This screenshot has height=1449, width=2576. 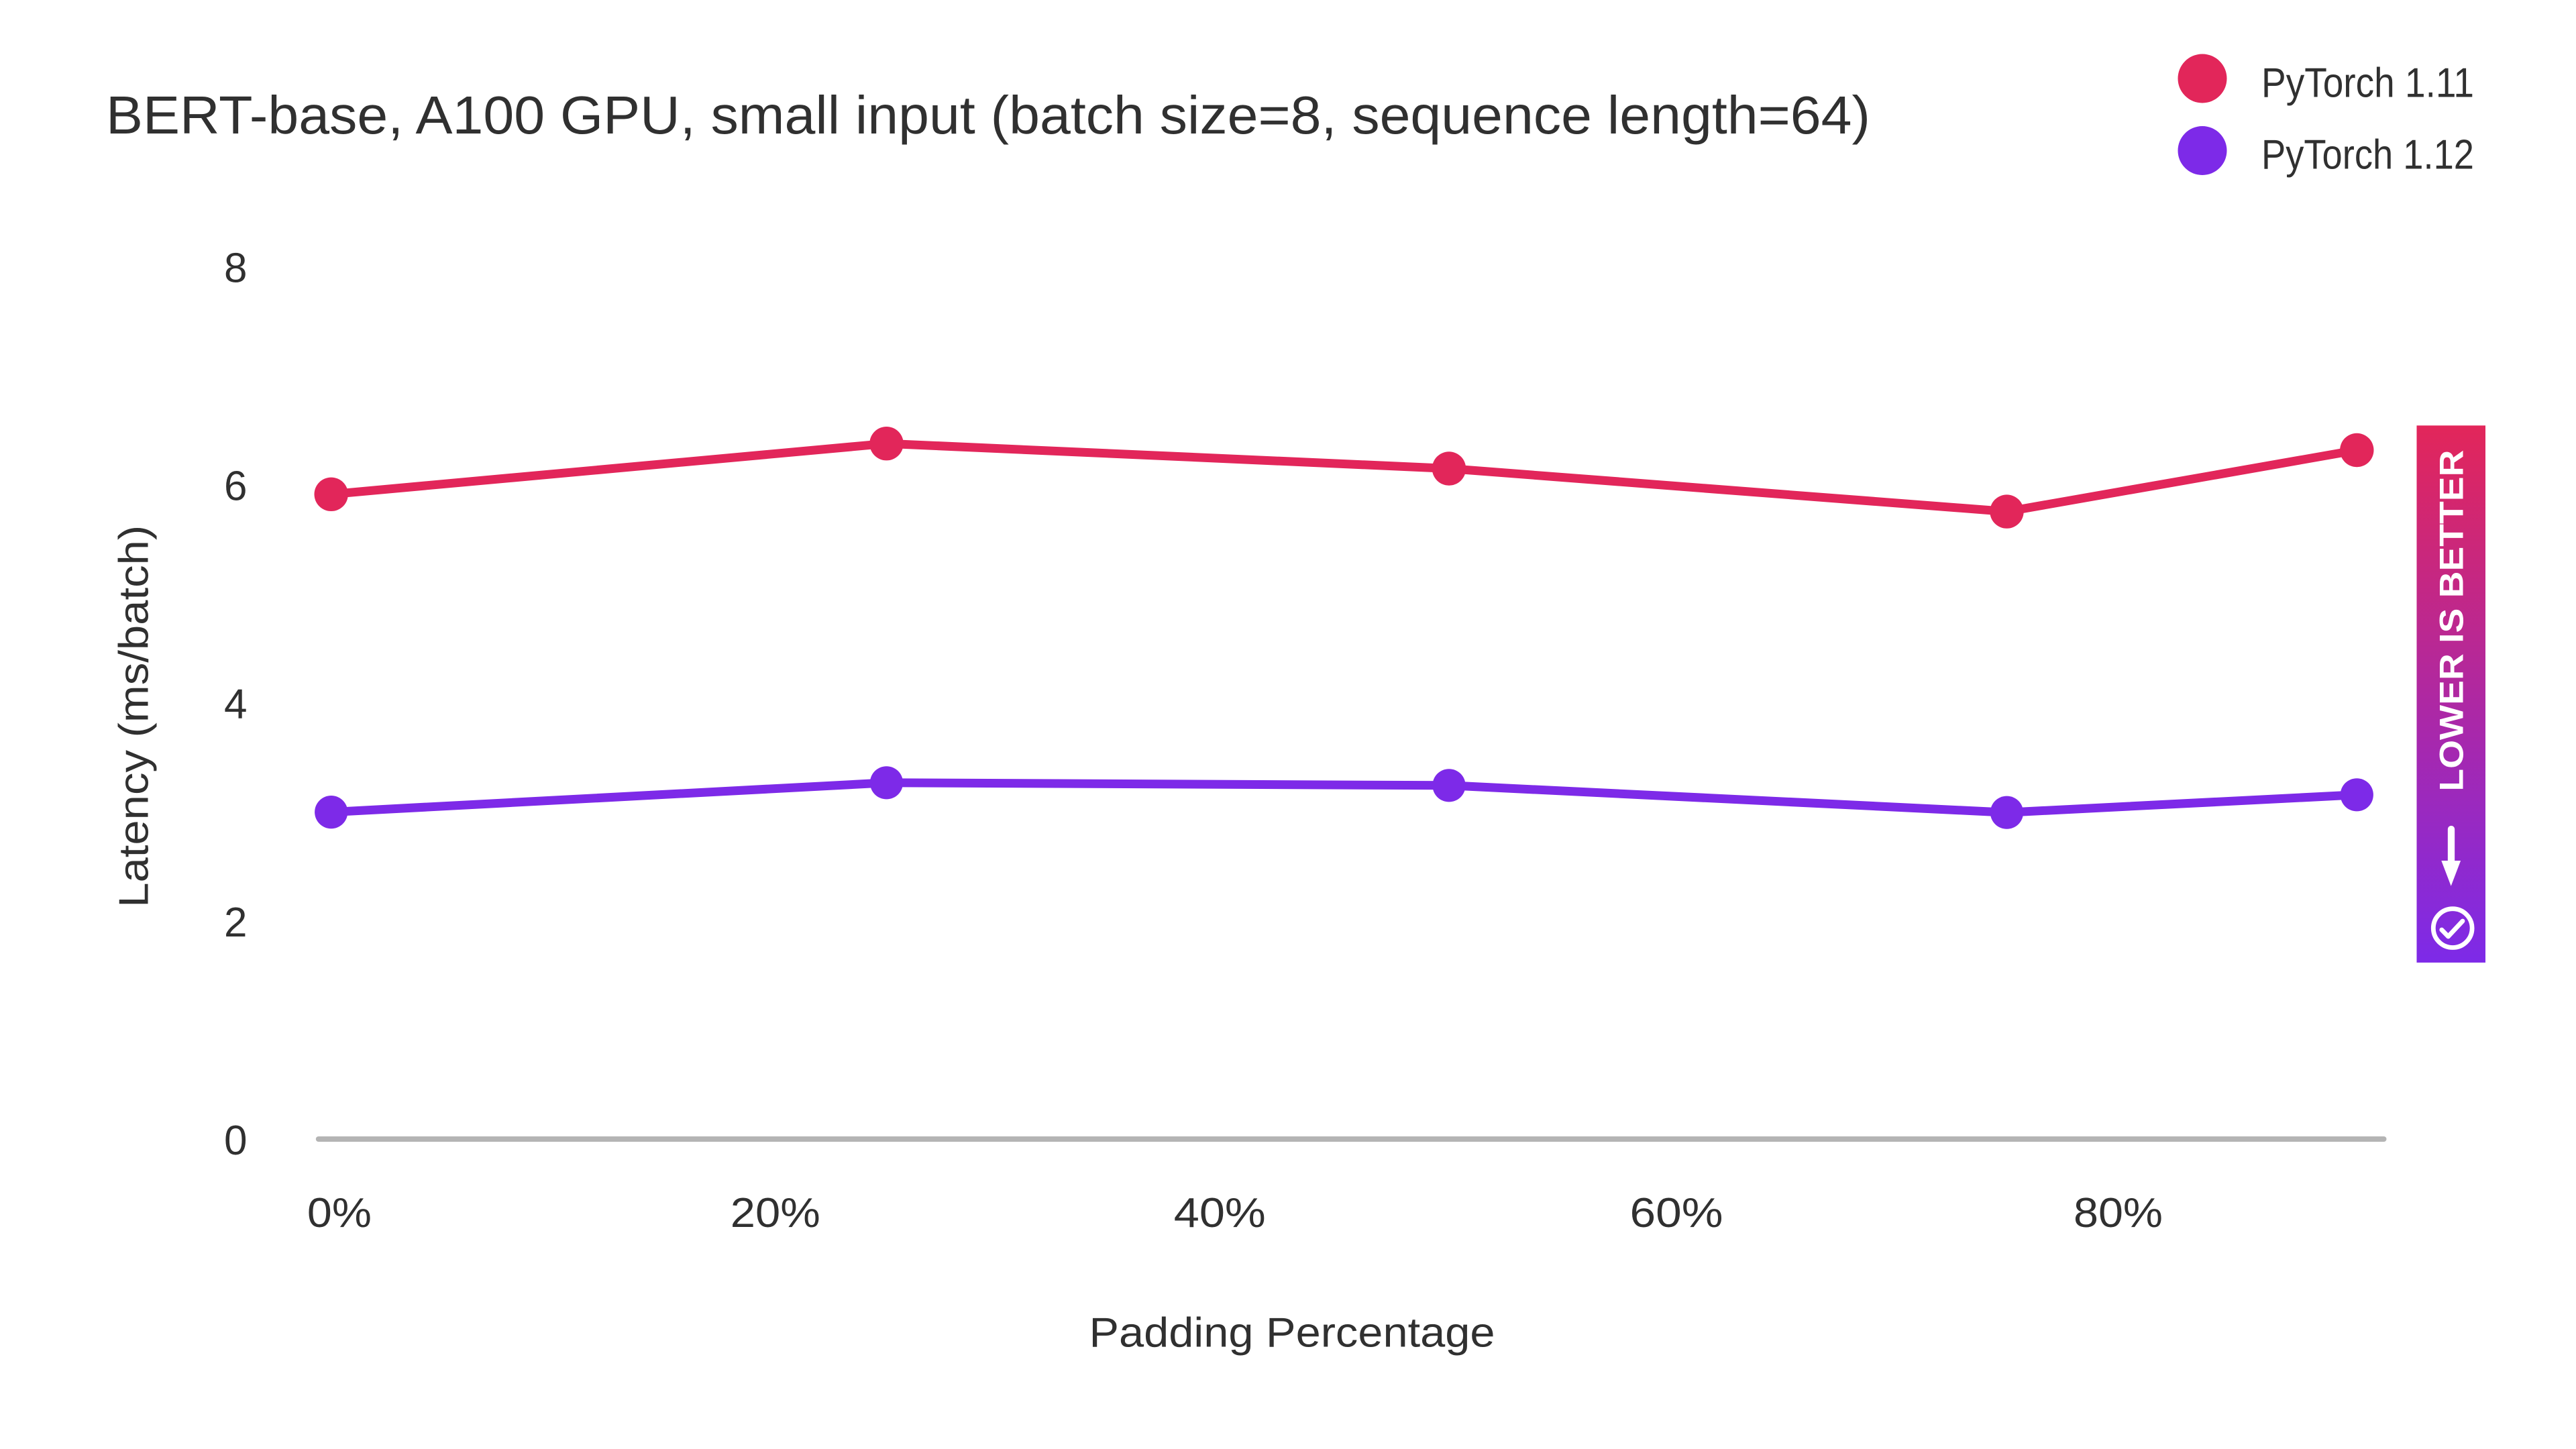 I want to click on svg-text: PyTorch 1.11, so click(x=2367, y=83).